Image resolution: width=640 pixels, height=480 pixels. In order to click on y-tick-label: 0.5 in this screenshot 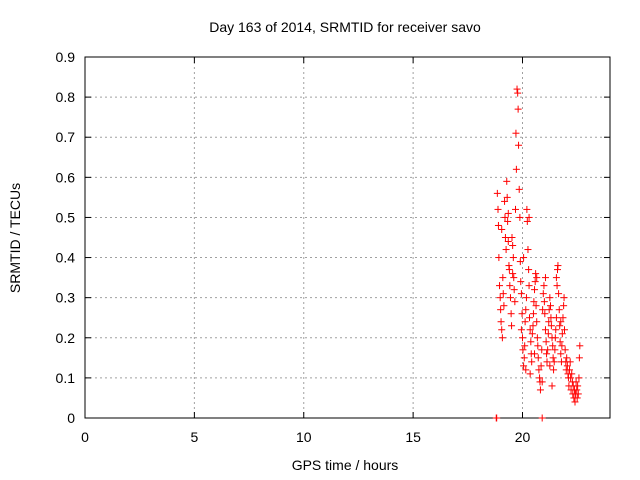, I will do `click(66, 217)`.